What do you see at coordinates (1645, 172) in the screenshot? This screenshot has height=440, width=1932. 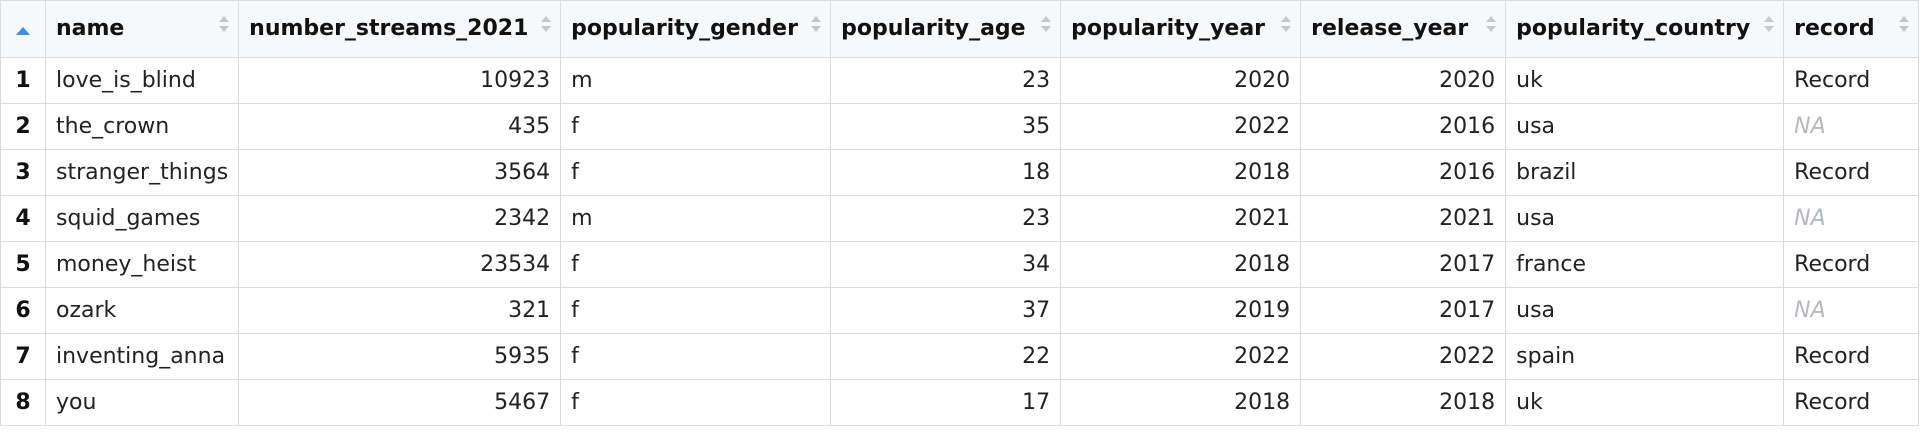 I see `table-cell: brazil` at bounding box center [1645, 172].